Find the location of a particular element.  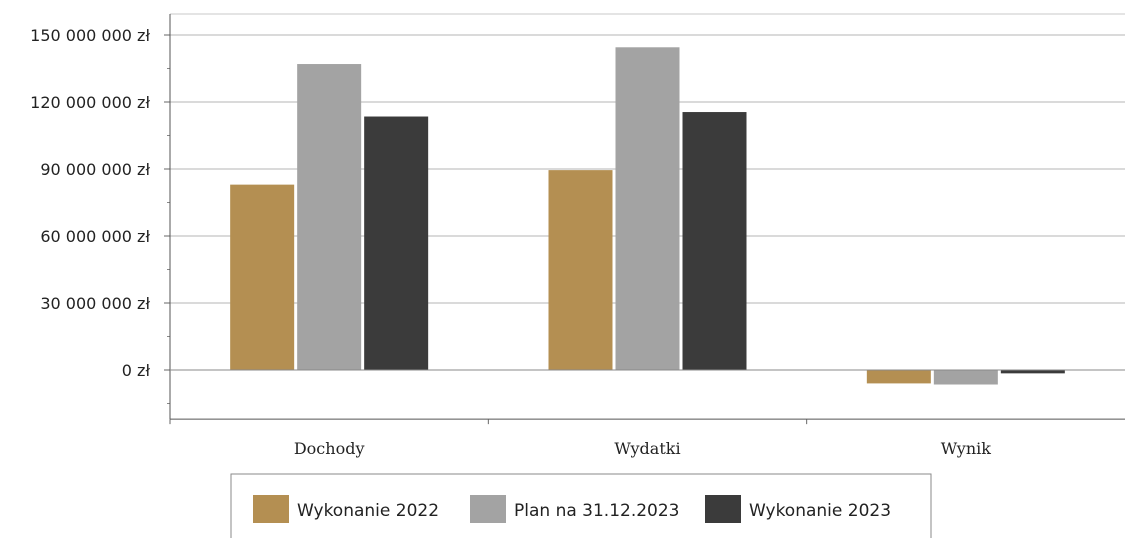

category-label-wynik: Wynik is located at coordinates (966, 448).